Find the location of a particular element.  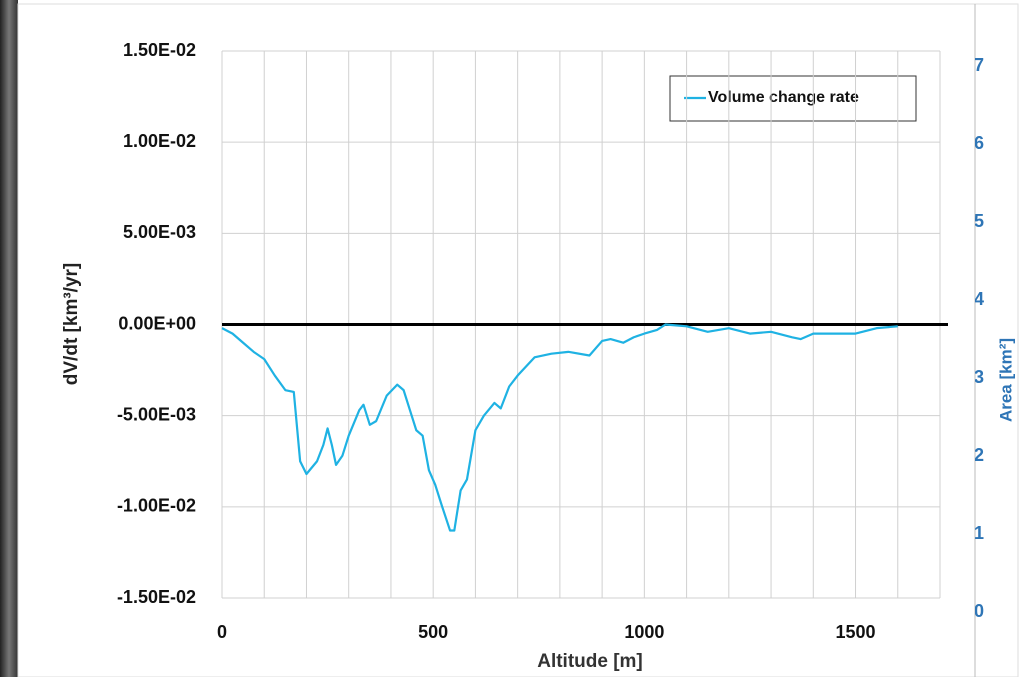

y2-tick-label: 5 is located at coordinates (979, 221).